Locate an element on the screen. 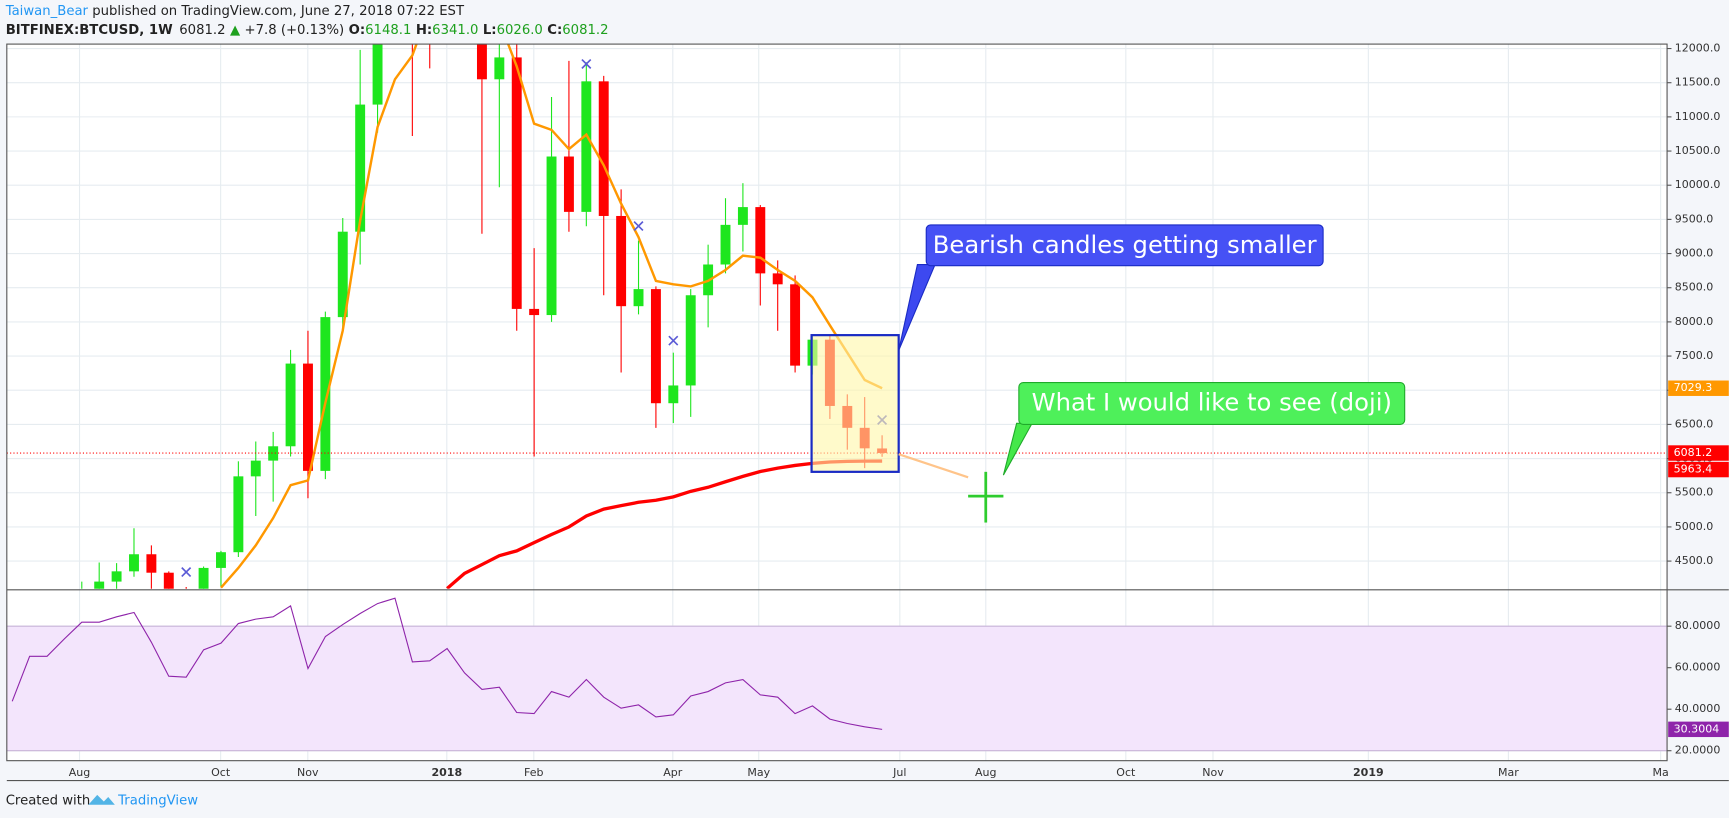 The width and height of the screenshot is (1729, 818). symbol: BITFINEX:BTCUSD, 1W is located at coordinates (89, 30).